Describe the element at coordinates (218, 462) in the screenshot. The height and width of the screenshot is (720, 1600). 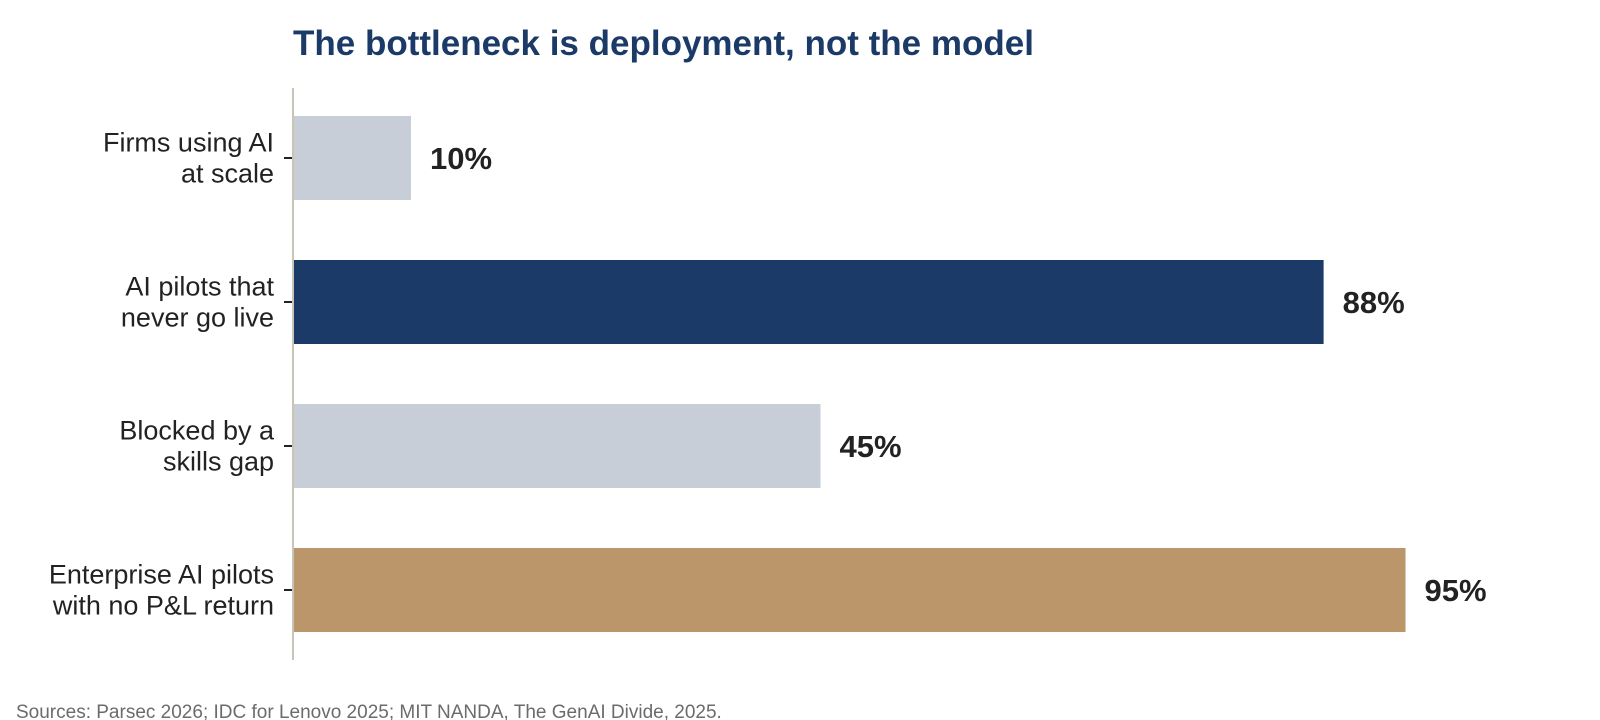
I see `category-label-2-line-1: skills gap` at that location.